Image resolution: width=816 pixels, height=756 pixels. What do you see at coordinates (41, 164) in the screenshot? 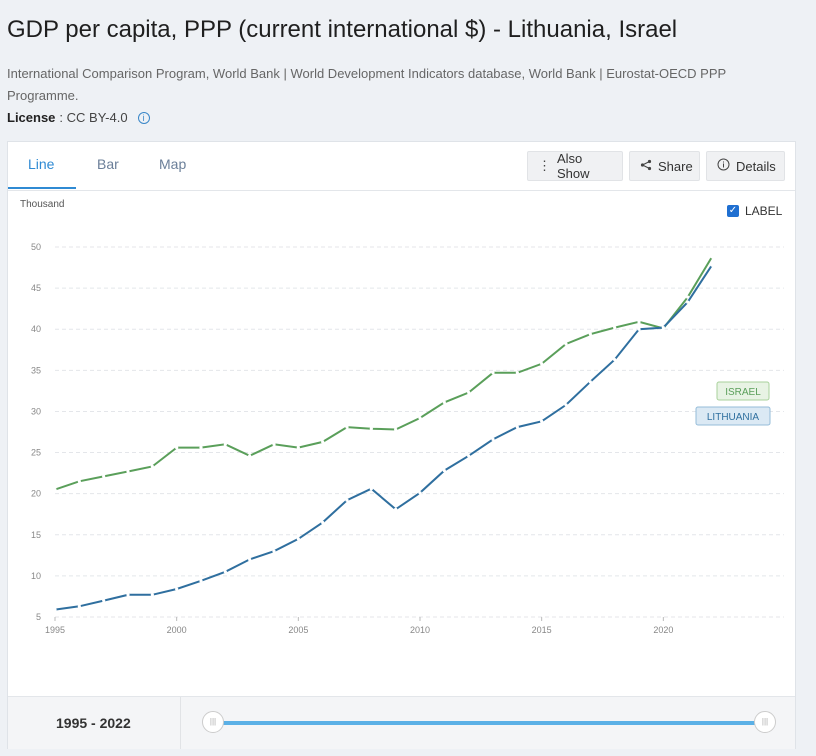
I see `tab-line: Line` at bounding box center [41, 164].